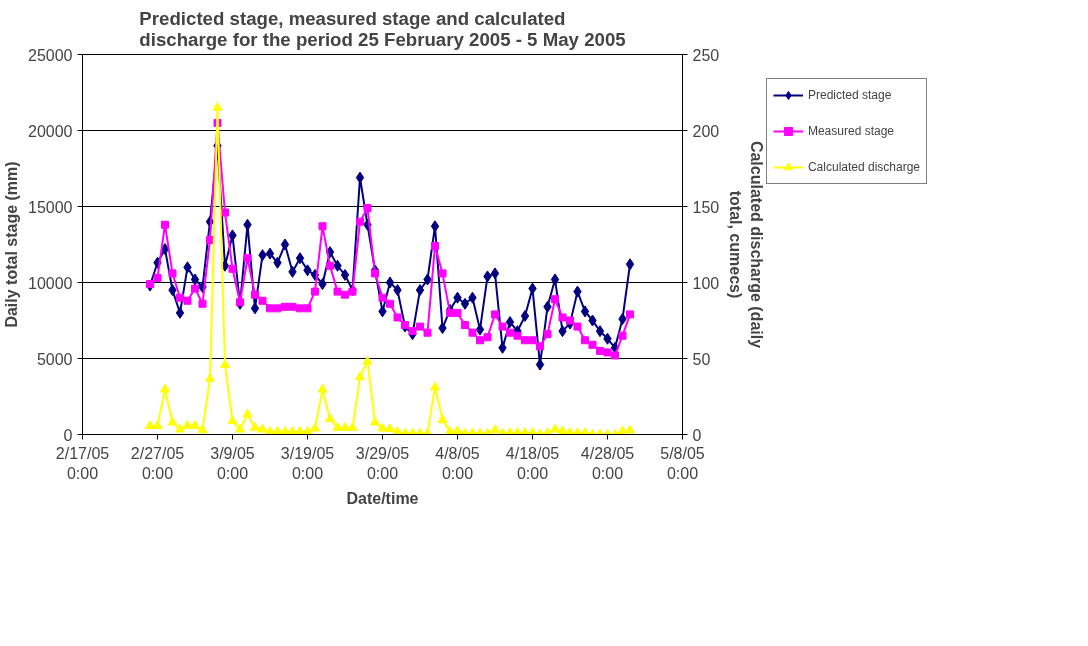 This screenshot has width=1088, height=646. I want to click on y-tick-label: 15000, so click(50, 207).